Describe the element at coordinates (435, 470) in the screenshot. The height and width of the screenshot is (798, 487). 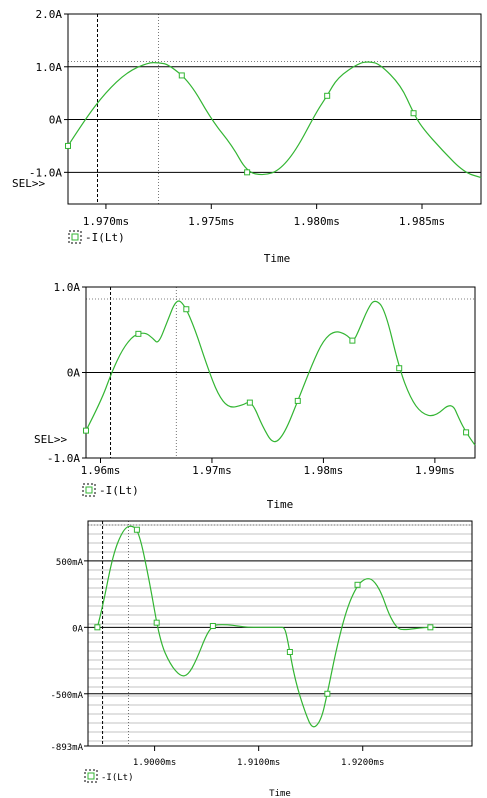
I see `x-tick-label: 1.99ms` at that location.